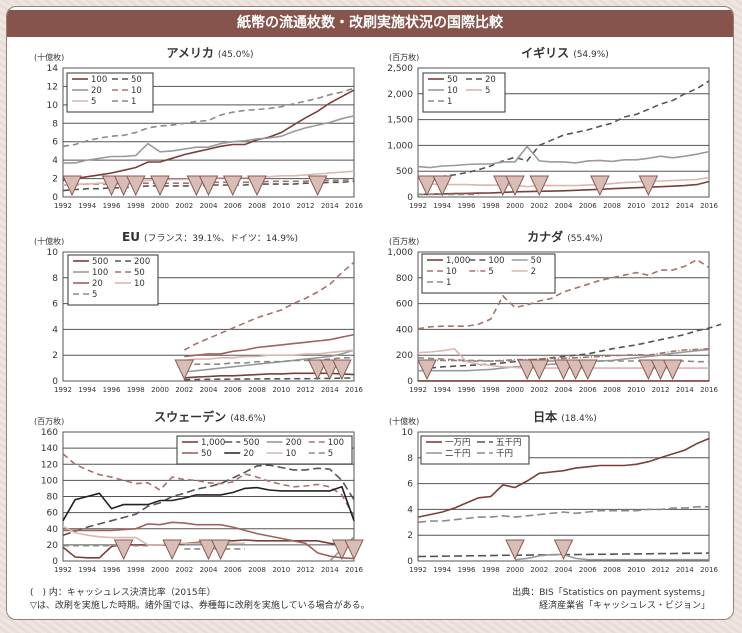 This screenshot has height=633, width=742. I want to click on y-tick-label: 40, so click(53, 530).